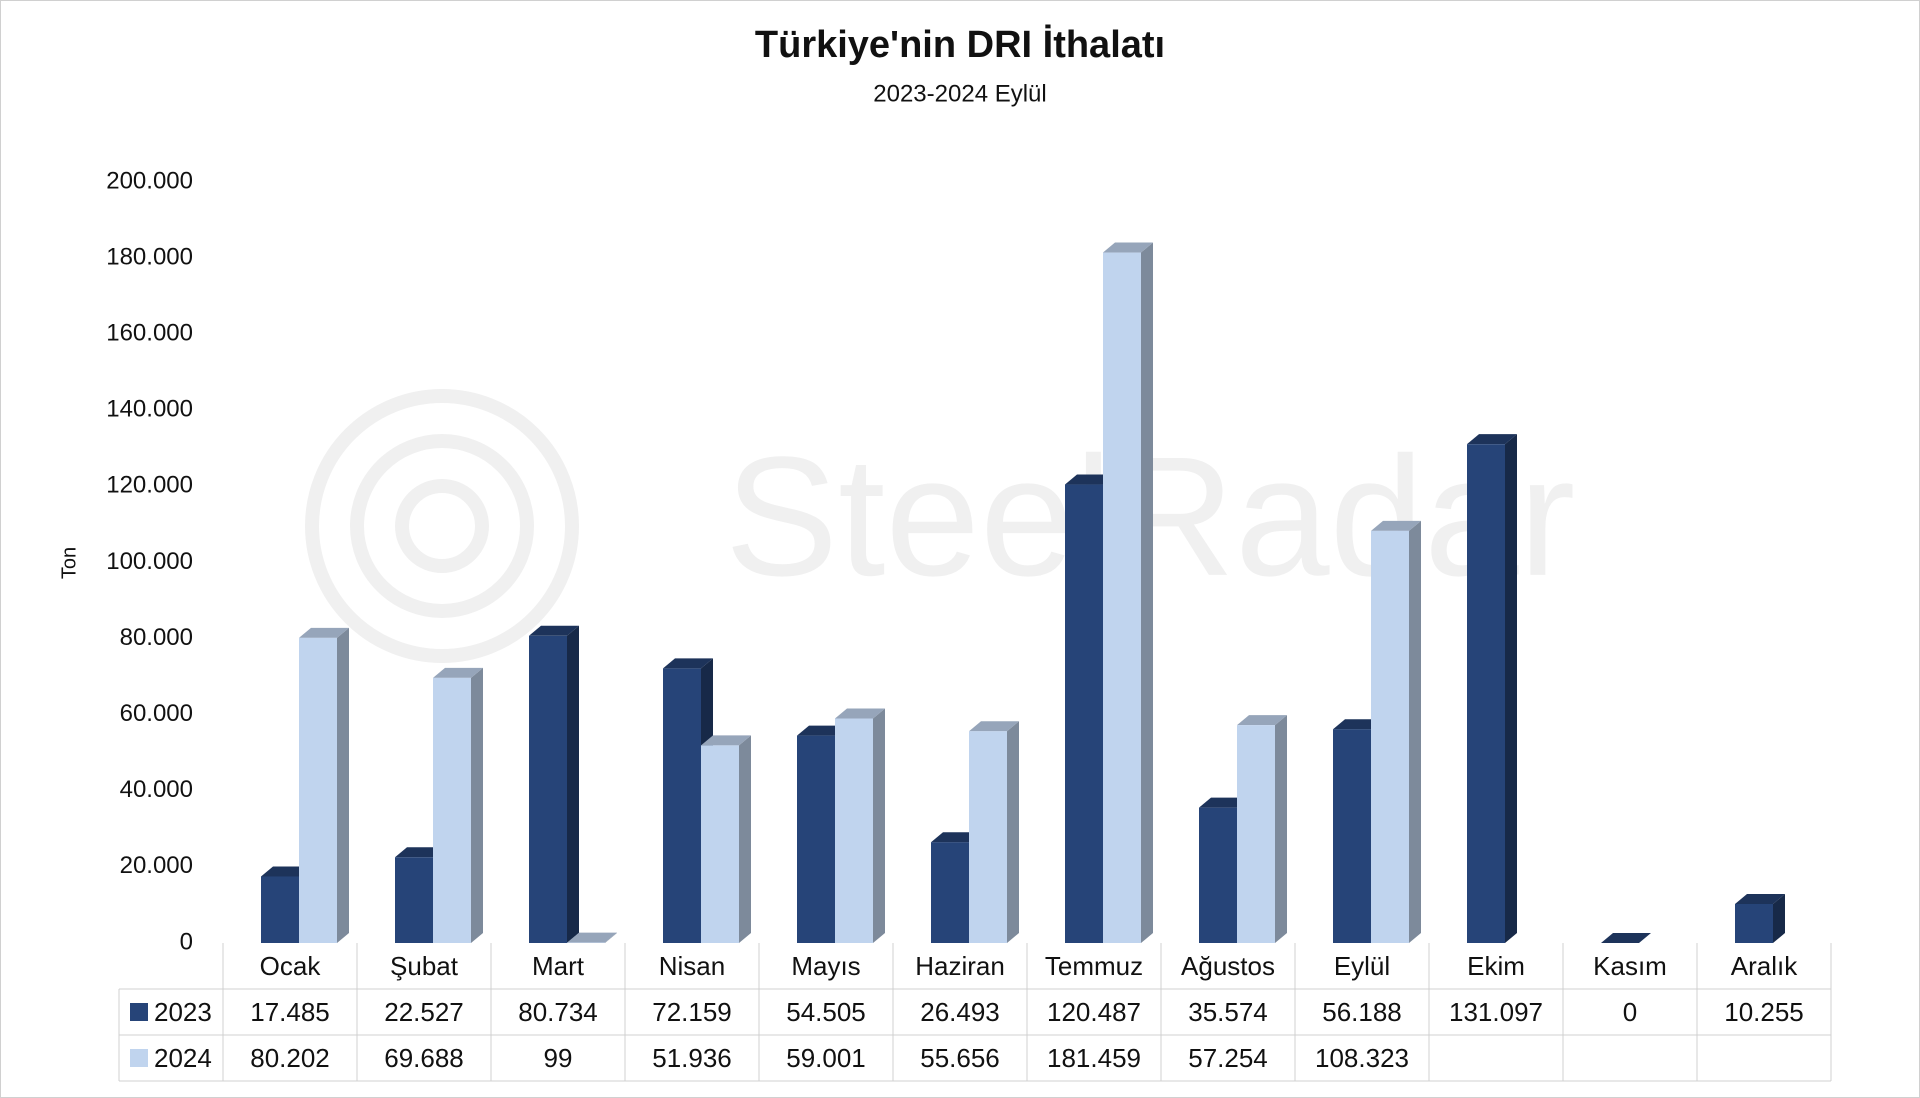  I want to click on y-tick-label: 100.000, so click(149, 561).